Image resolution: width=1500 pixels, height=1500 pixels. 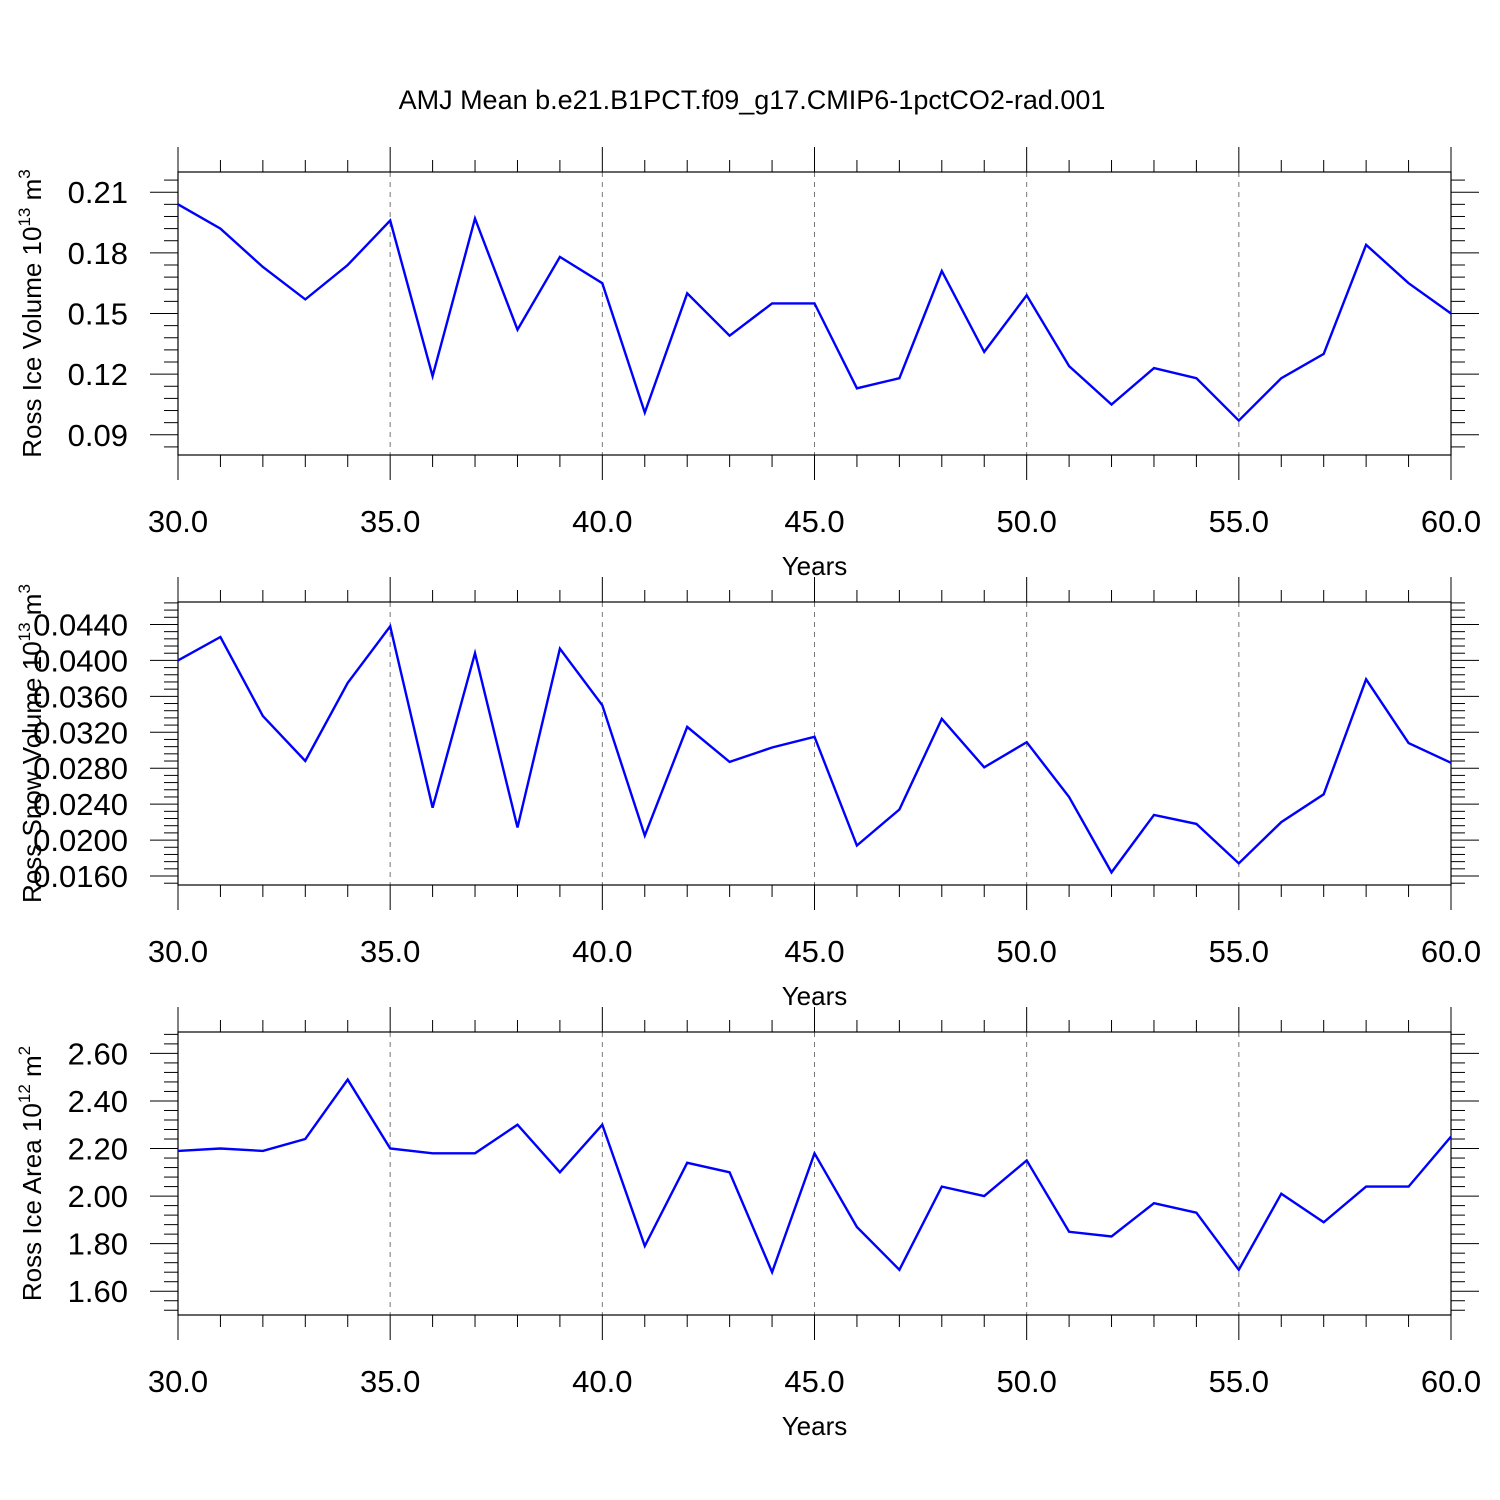 What do you see at coordinates (98, 435) in the screenshot?
I see `y-tick-label: 0.09` at bounding box center [98, 435].